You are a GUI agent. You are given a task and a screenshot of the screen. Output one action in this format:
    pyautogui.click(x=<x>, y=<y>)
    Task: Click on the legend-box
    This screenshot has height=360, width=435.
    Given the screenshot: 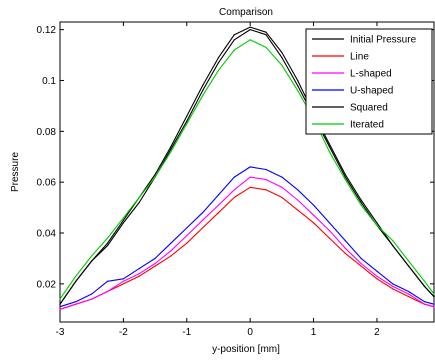 What is the action you would take?
    pyautogui.click(x=369, y=81)
    